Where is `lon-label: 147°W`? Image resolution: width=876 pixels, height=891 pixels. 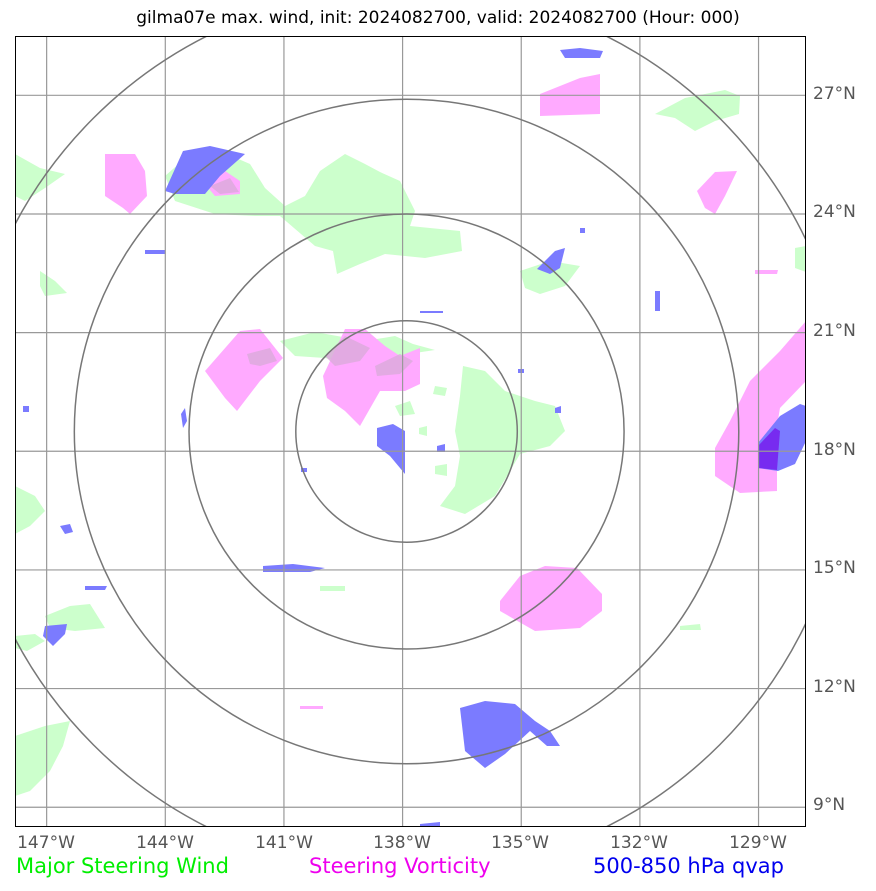
lon-label: 147°W is located at coordinates (46, 843).